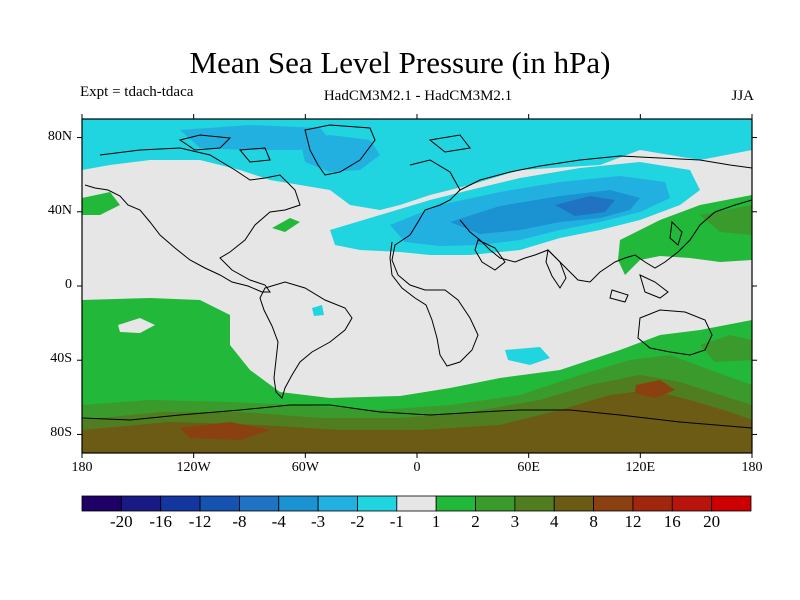  Describe the element at coordinates (633, 521) in the screenshot. I see `colorbar-label: 12` at that location.